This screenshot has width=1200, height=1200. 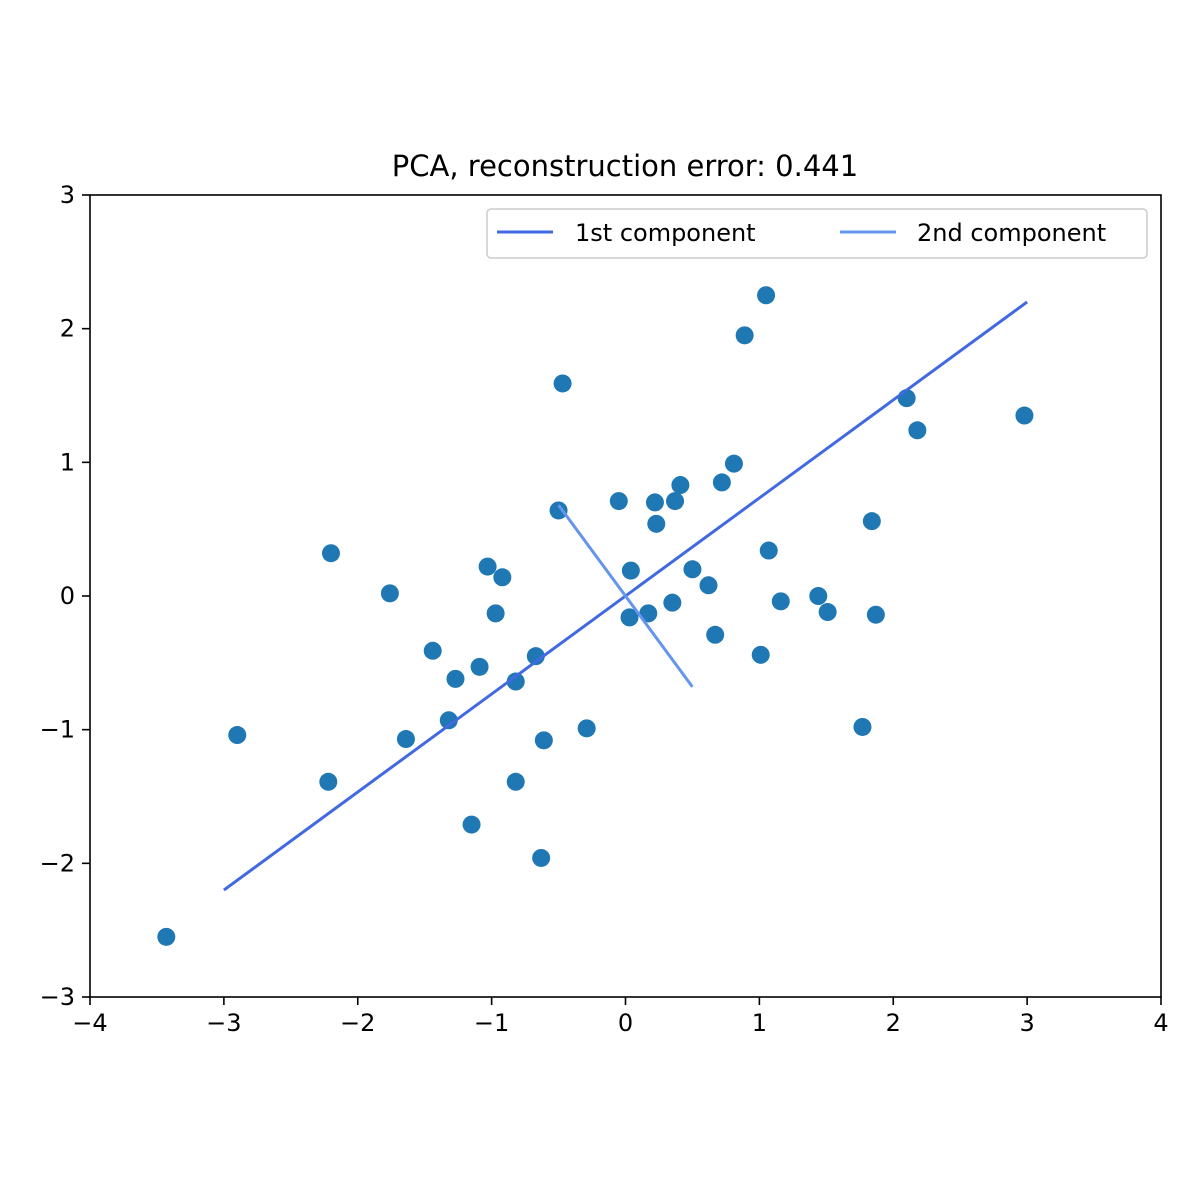 What do you see at coordinates (67, 596) in the screenshot?
I see `y-tick-label: 0` at bounding box center [67, 596].